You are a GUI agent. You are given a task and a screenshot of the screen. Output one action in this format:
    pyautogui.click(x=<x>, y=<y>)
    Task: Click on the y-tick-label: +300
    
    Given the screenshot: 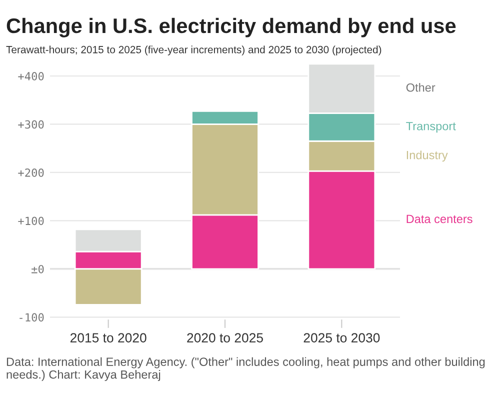 What is the action you would take?
    pyautogui.click(x=31, y=124)
    